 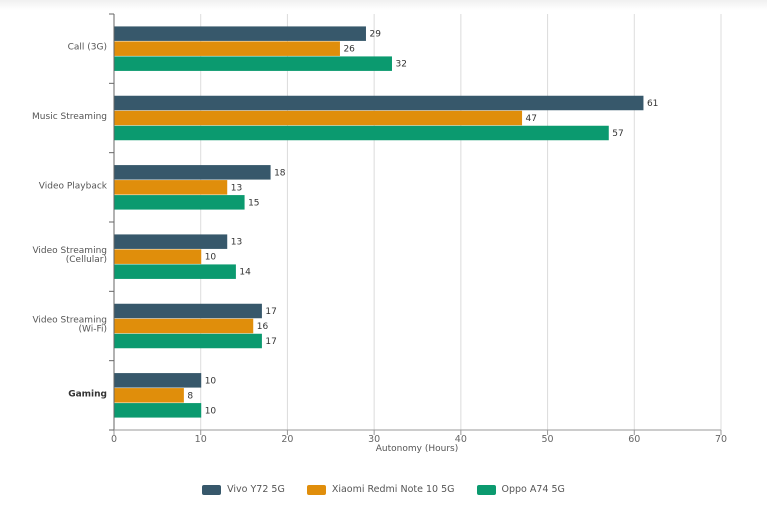 I want to click on category-label: Call (3G), so click(x=87, y=48).